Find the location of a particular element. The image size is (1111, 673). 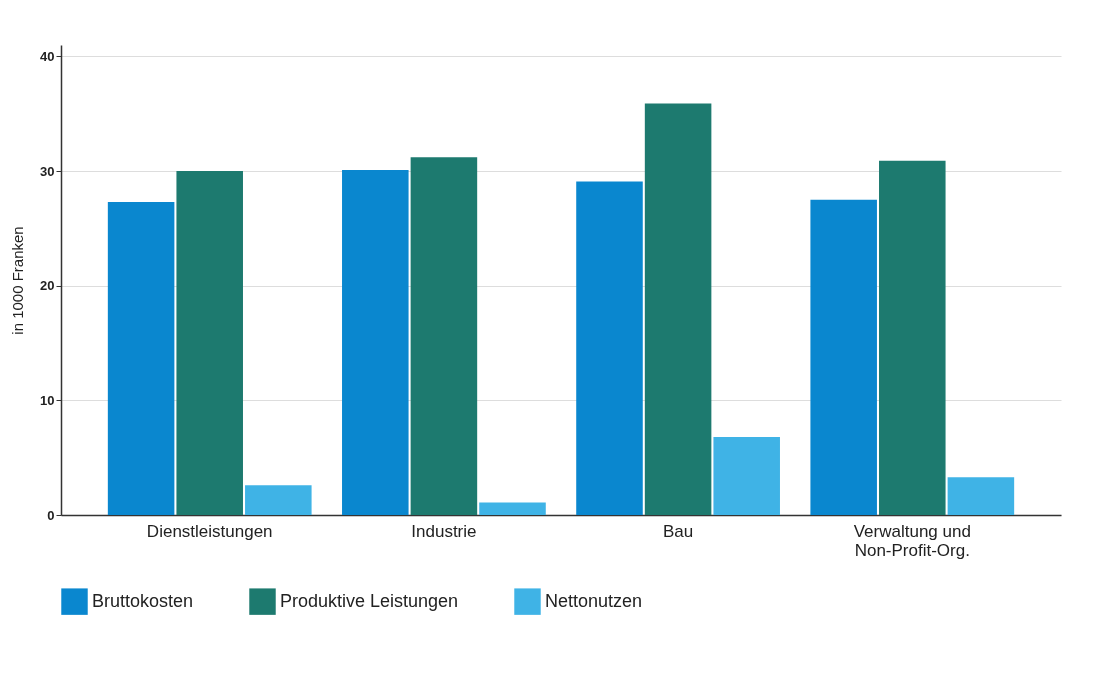

y-axis-title: in 1000 Franken is located at coordinates (18, 280).